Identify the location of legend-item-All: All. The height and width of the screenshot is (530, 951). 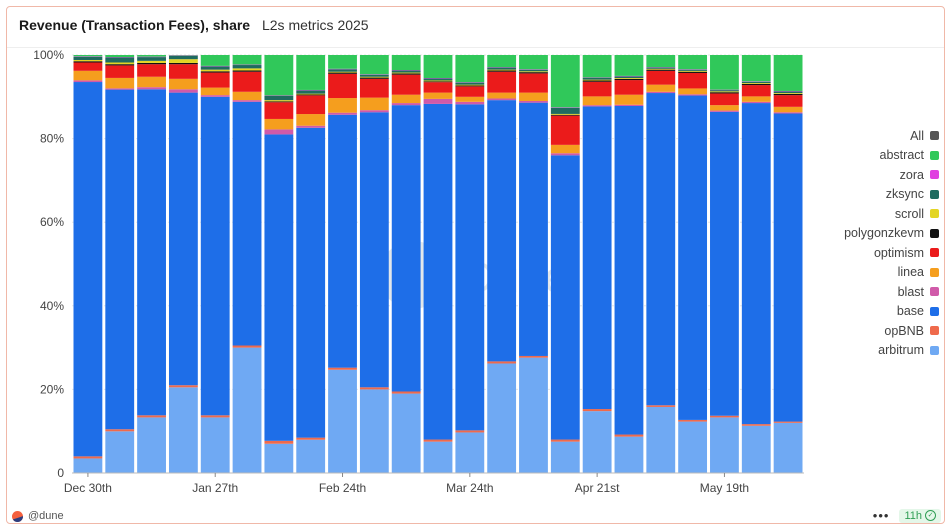
(869, 136).